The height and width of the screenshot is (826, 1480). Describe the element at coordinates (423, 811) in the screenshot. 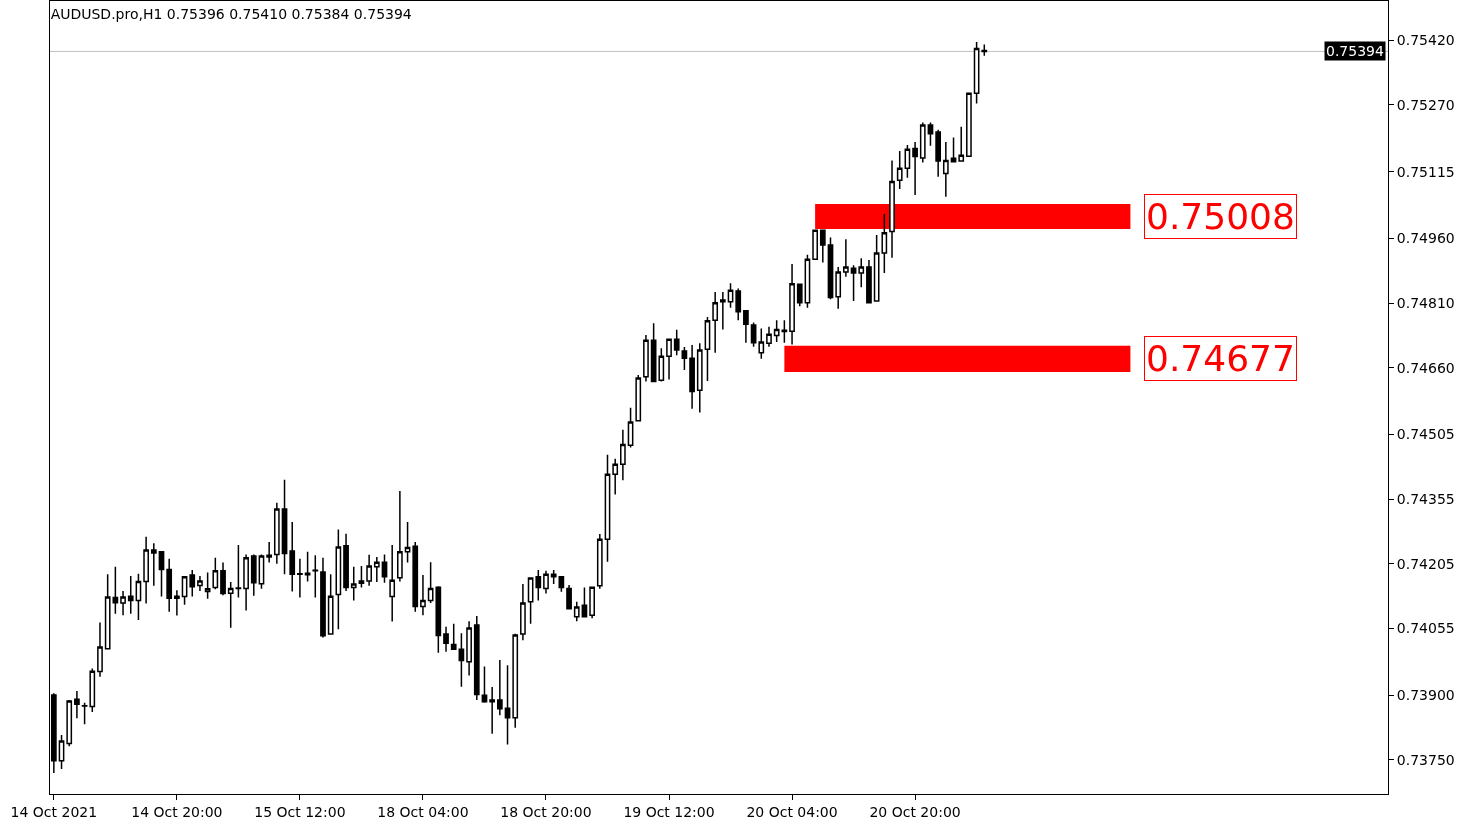

I see `x-tick-label: 18 Oct 04:00` at that location.